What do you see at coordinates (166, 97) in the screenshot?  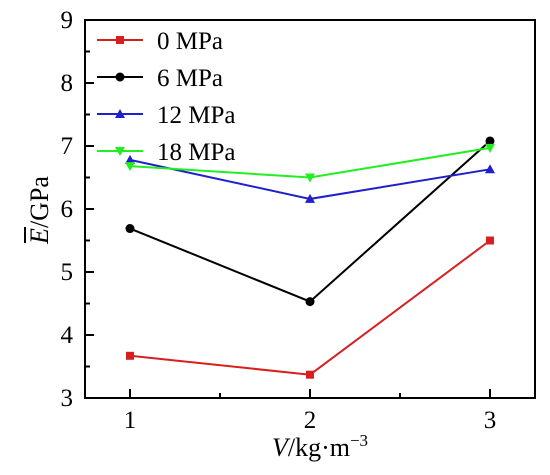 I see `legend: 0 MPa 6 MPa 12 MPa 18 MPa` at bounding box center [166, 97].